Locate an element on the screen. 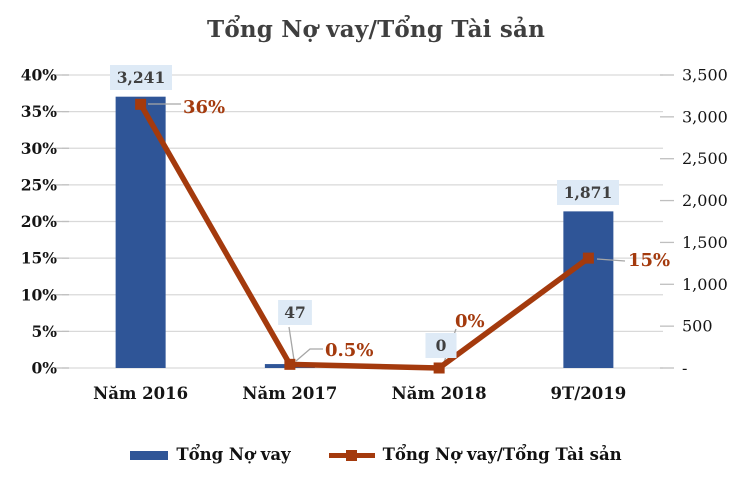 Image resolution: width=752 pixels, height=487 pixels. legend-item-line: Tổng Nợ vay/Tổng Tài sản is located at coordinates (475, 454).